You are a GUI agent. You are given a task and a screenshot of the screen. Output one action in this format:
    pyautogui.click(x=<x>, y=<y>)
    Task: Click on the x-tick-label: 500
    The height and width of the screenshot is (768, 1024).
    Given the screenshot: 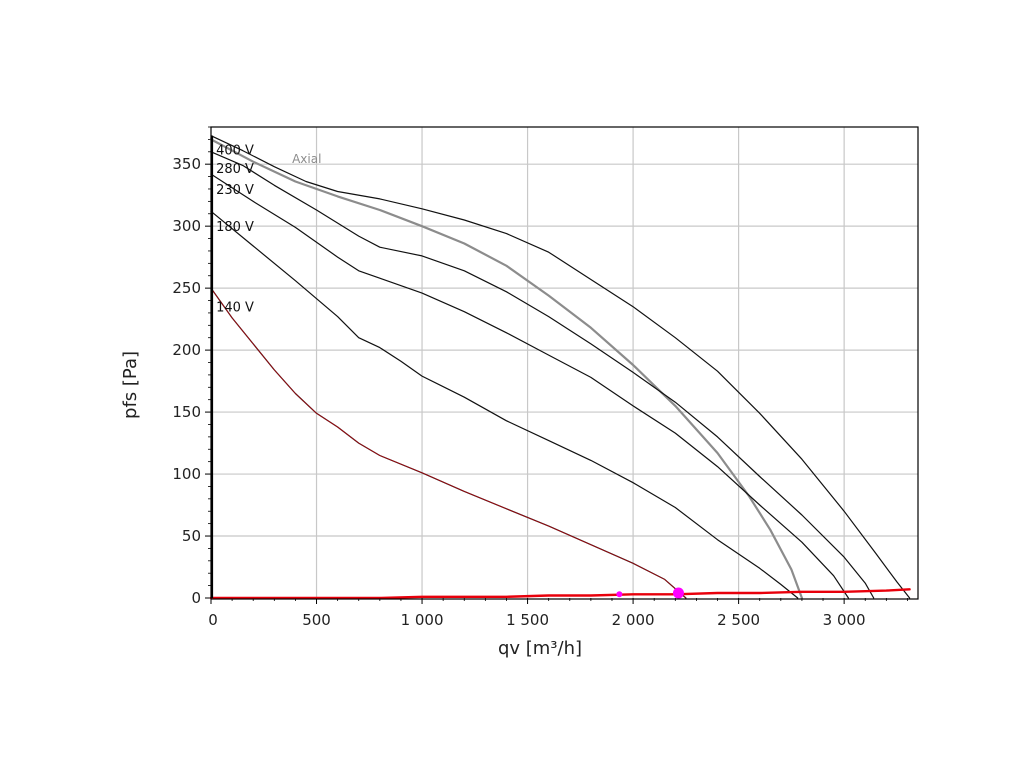 What is the action you would take?
    pyautogui.click(x=316, y=620)
    